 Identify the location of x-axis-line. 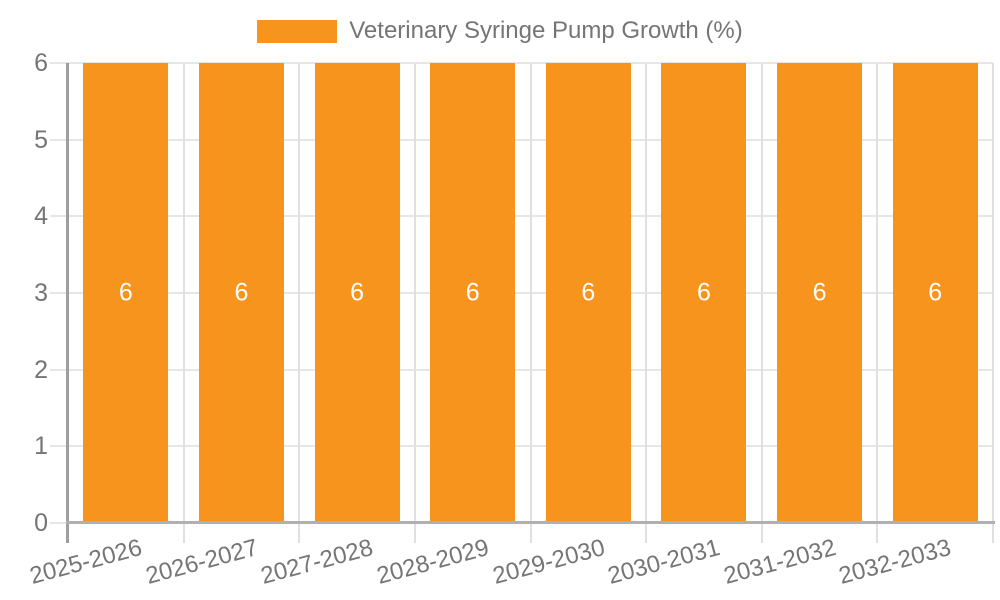
(530, 522).